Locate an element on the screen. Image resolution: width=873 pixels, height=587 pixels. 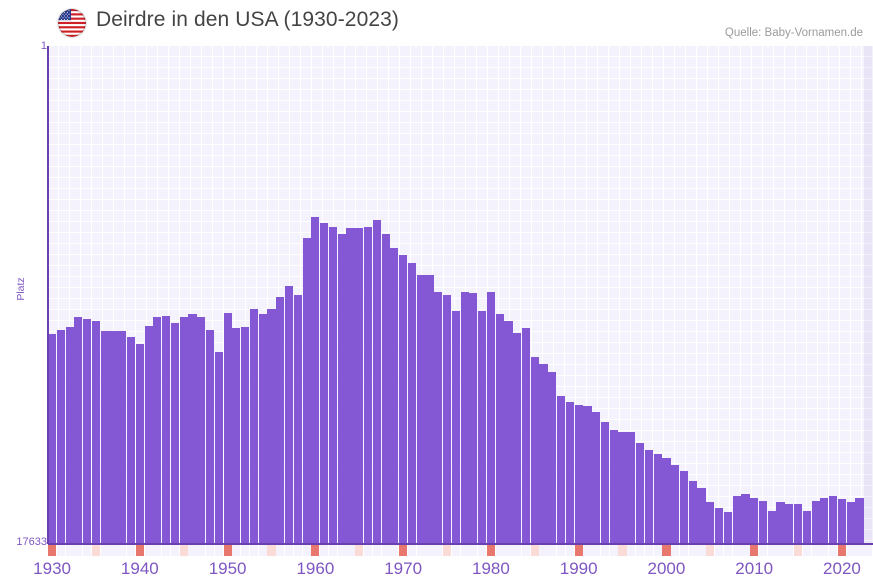
x-tick-1948 is located at coordinates (210, 550).